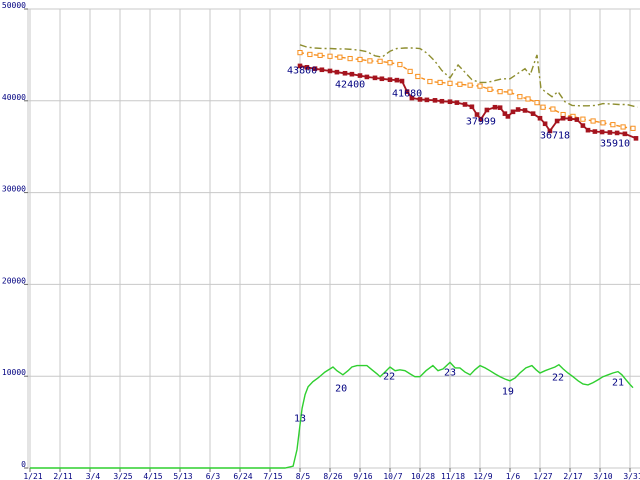 The width and height of the screenshot is (640, 480). I want to click on x-tick-label: 2/11, so click(62, 476).